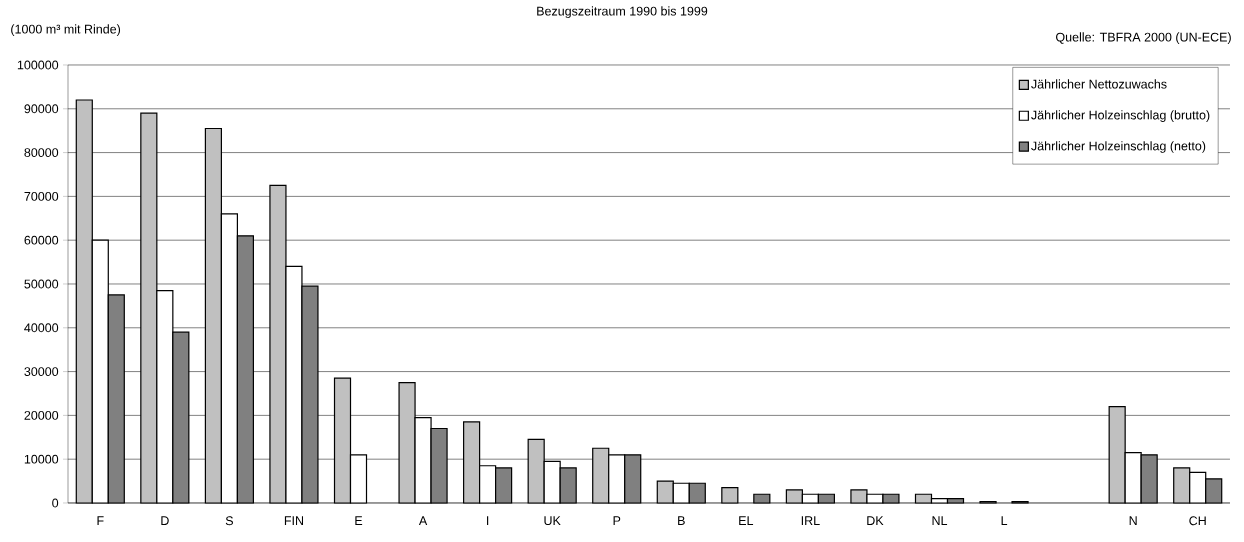 This screenshot has height=542, width=1244. Describe the element at coordinates (1133, 520) in the screenshot. I see `x-tick-label: N` at that location.